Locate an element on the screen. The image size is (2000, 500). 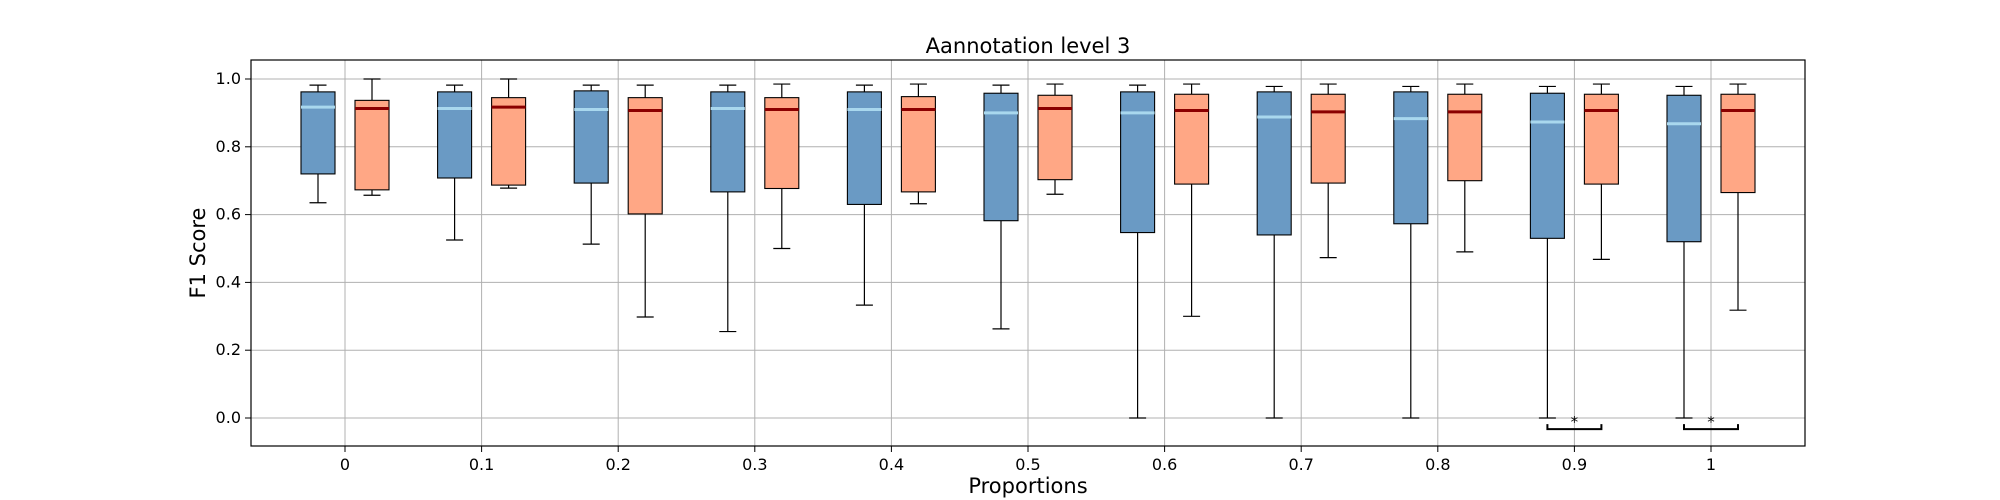
x-axis-label: Proportions is located at coordinates (1027, 486).